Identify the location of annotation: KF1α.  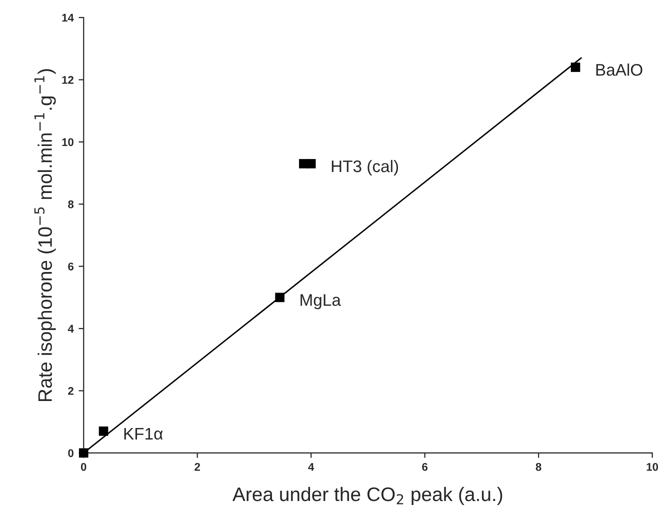
(143, 434).